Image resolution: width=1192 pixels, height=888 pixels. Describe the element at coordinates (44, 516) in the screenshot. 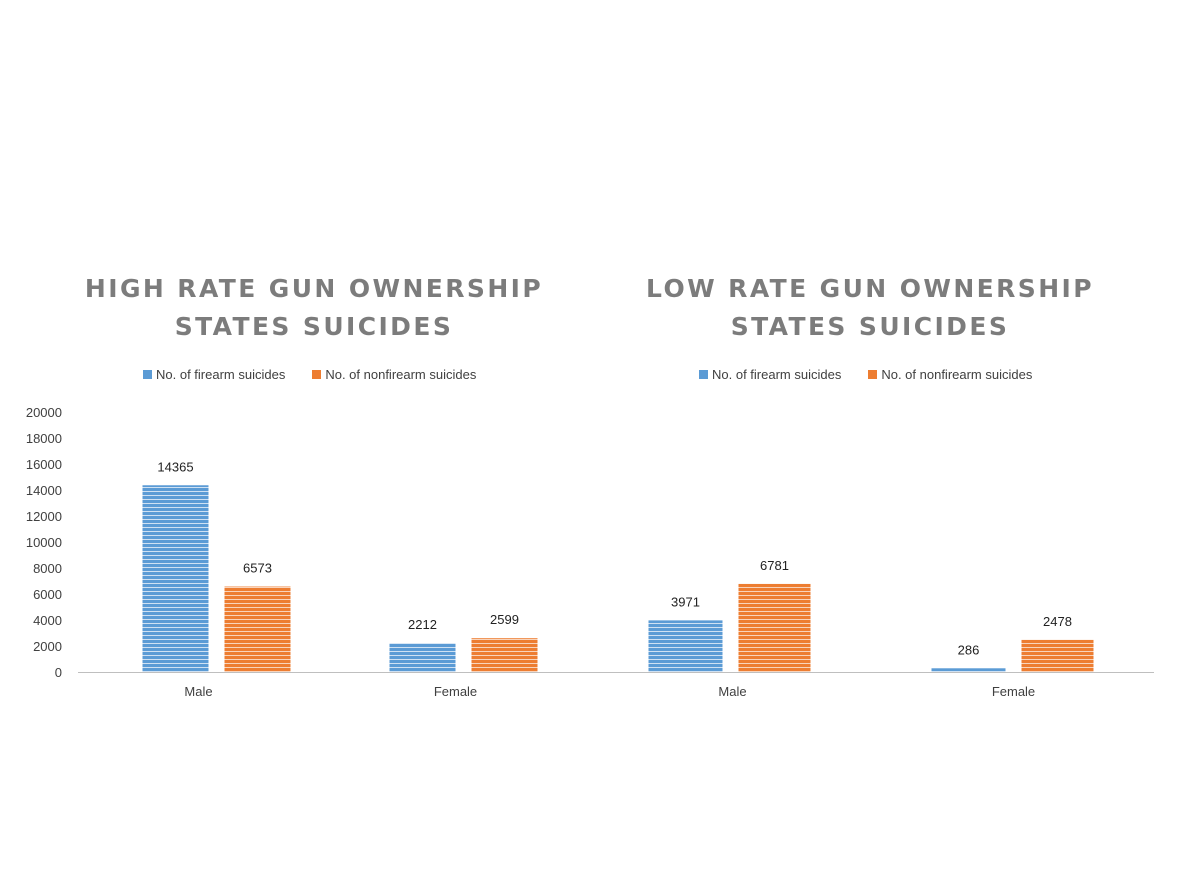

I see `y-tick-label: 12000` at that location.